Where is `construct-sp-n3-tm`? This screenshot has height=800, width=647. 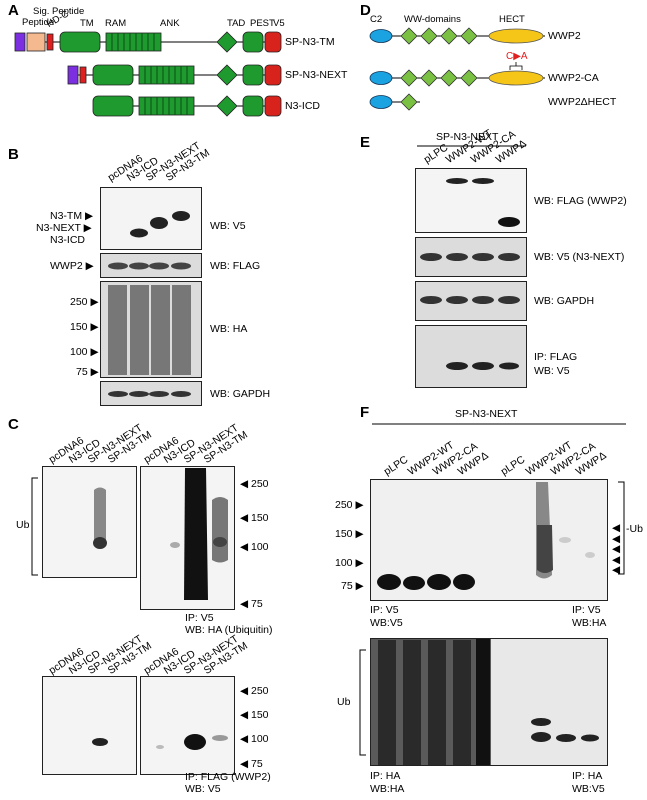 construct-sp-n3-tm is located at coordinates (148, 42).